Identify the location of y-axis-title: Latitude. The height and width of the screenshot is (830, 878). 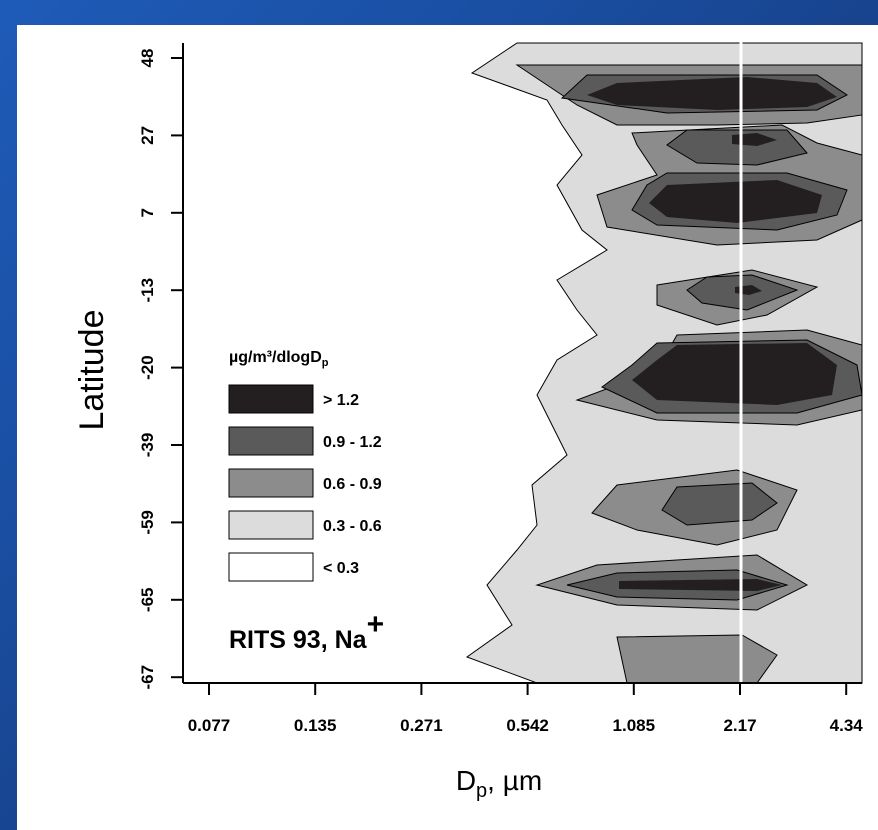
(92, 370).